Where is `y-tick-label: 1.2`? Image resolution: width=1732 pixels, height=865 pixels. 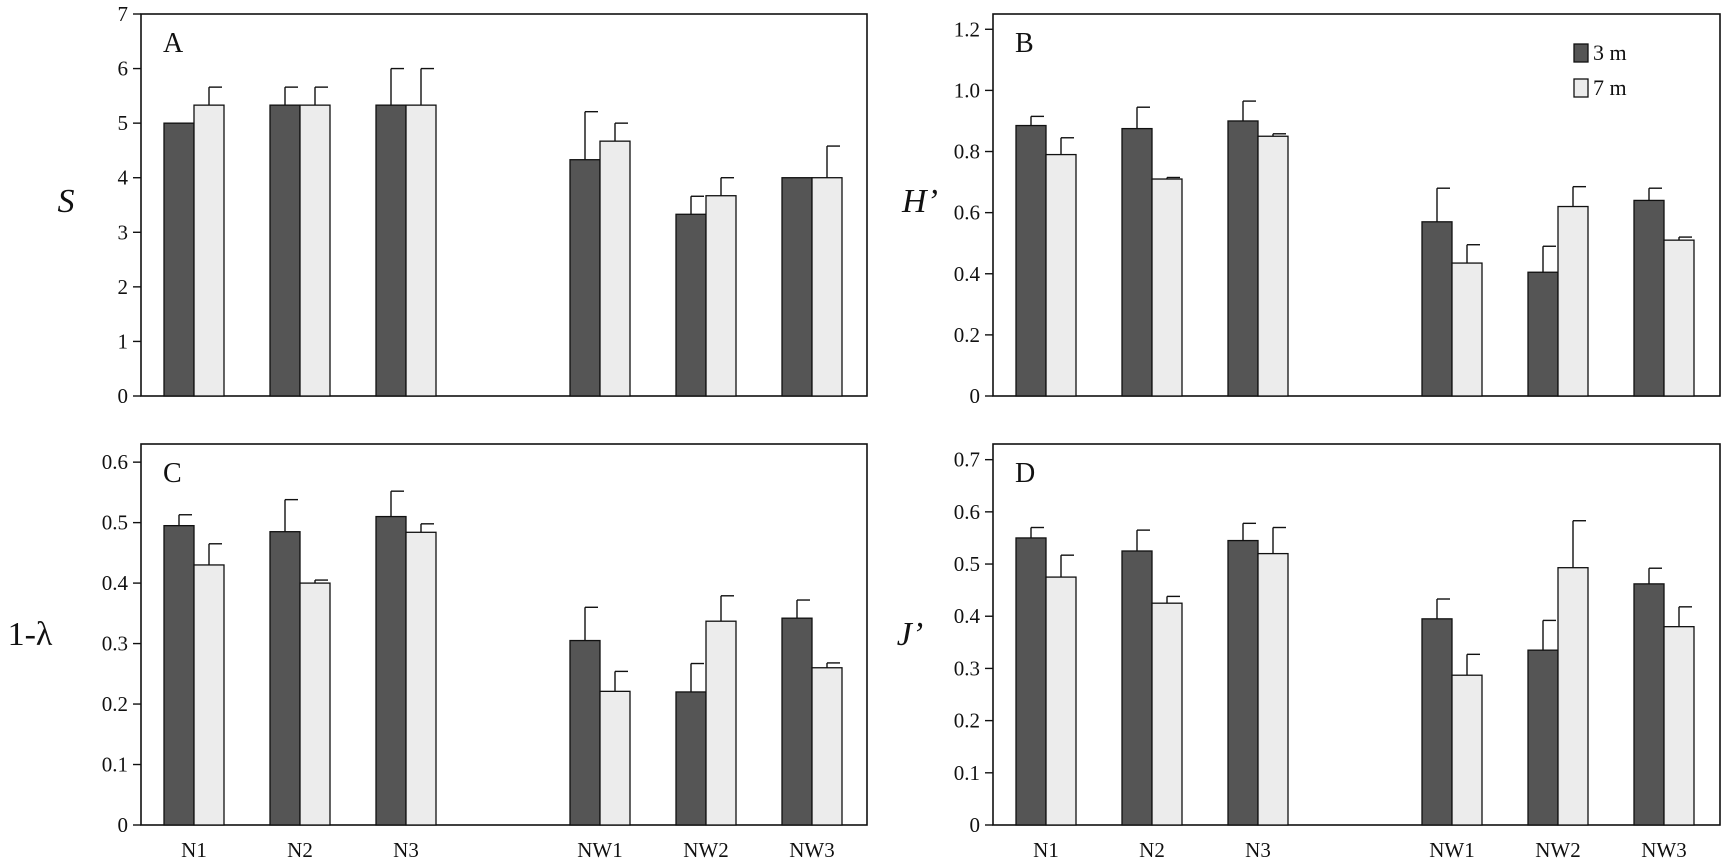 y-tick-label: 1.2 is located at coordinates (967, 29).